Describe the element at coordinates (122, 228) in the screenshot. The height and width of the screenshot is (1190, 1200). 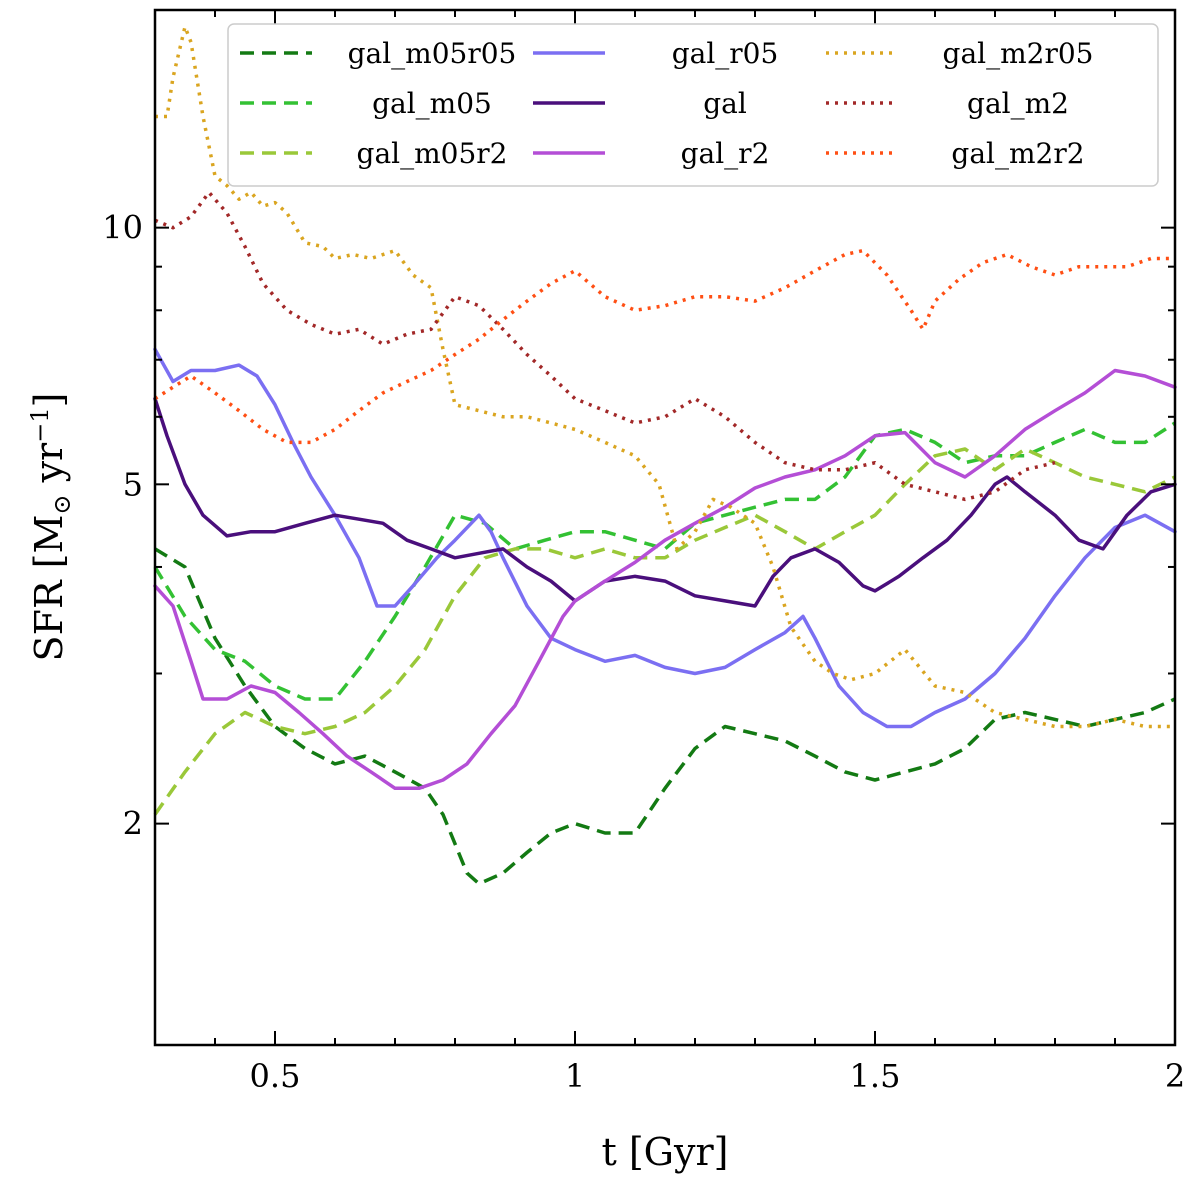
I see `y-tick-label: 10` at that location.